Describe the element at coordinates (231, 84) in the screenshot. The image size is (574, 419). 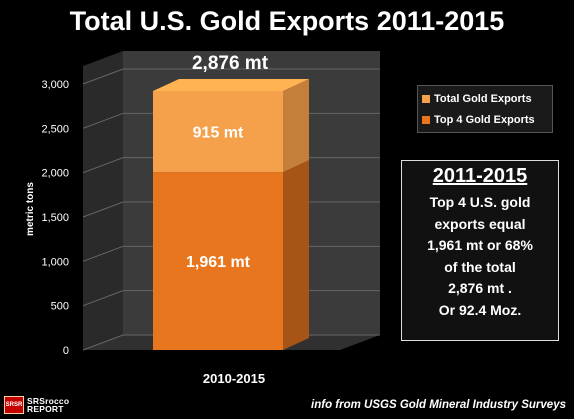
I see `bar-top-cap` at that location.